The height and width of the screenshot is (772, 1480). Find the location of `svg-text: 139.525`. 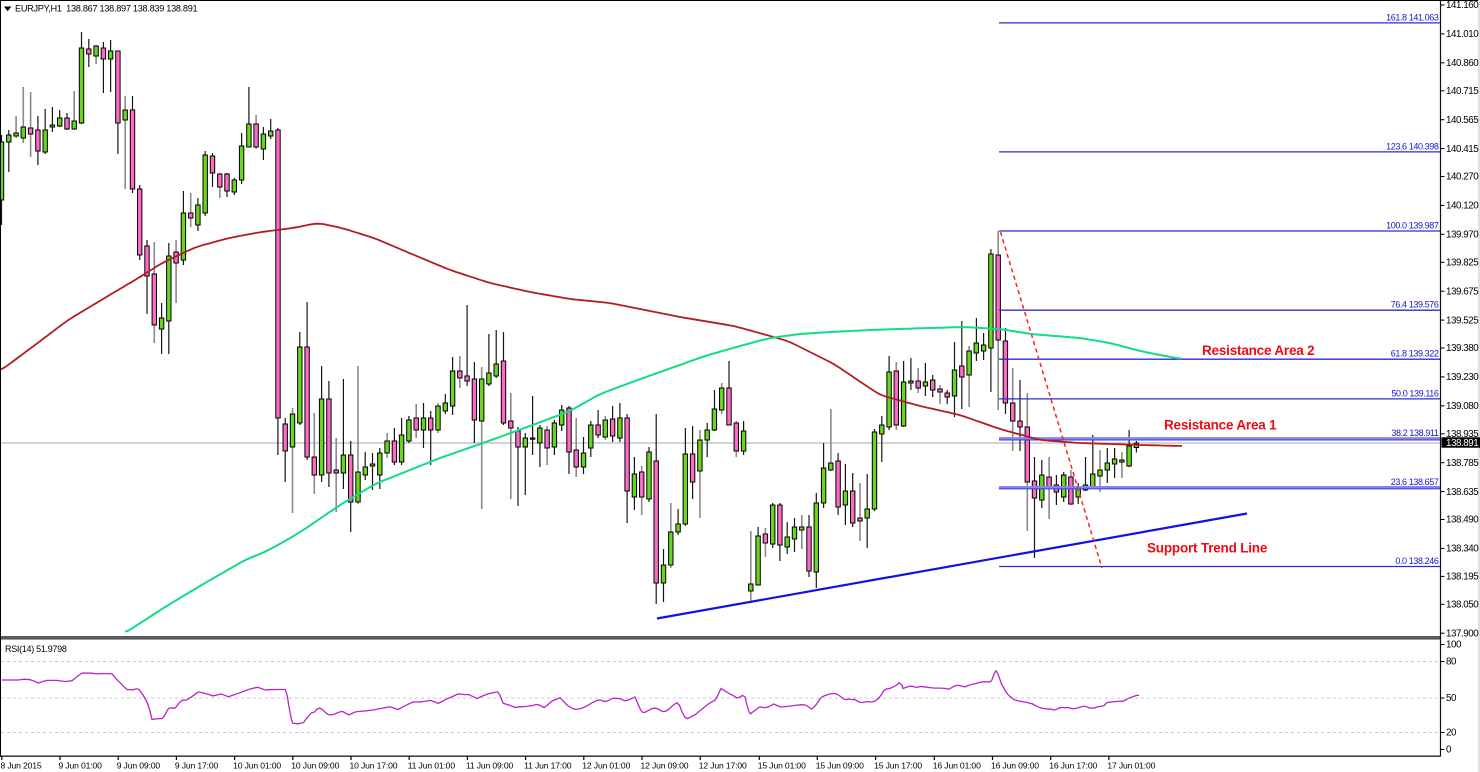

svg-text: 139.525 is located at coordinates (1462, 320).